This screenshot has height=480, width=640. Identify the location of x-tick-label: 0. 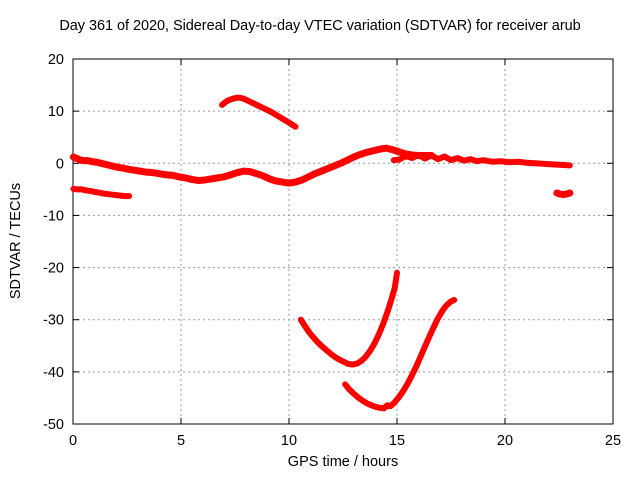
(73, 441).